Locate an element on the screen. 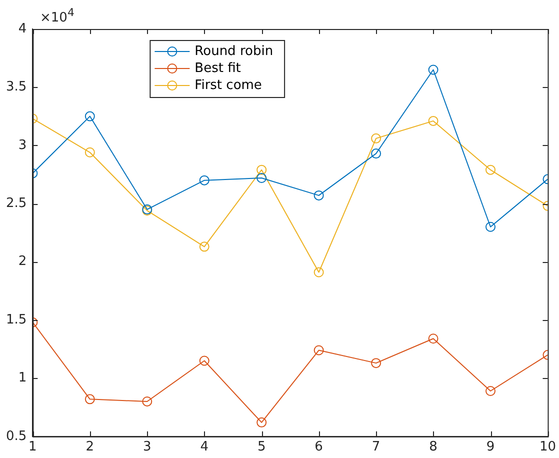 The image size is (559, 458). y-tick-label: 3.5 is located at coordinates (16, 87).